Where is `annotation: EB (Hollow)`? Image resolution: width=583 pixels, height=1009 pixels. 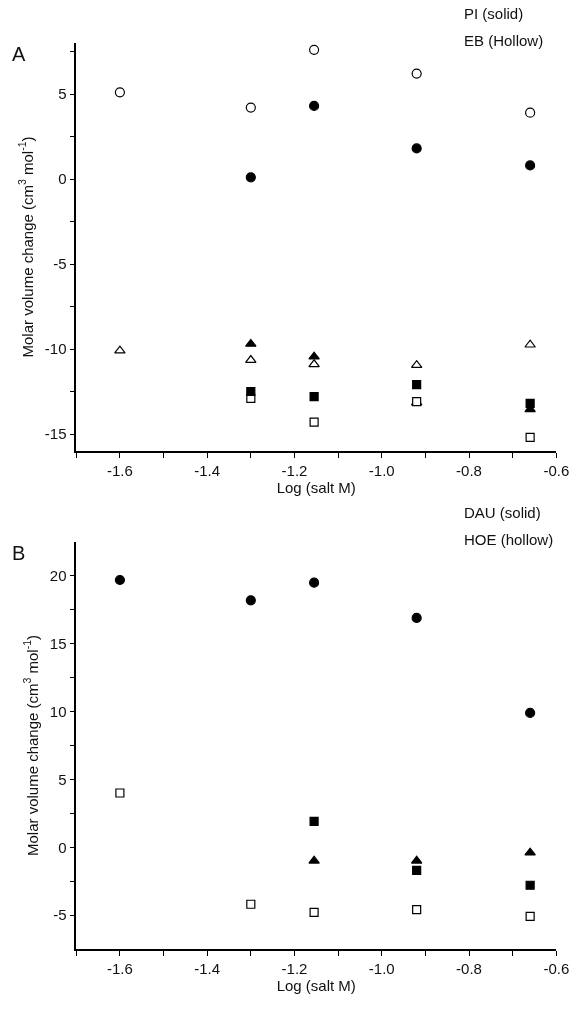 annotation: EB (Hollow) is located at coordinates (504, 40).